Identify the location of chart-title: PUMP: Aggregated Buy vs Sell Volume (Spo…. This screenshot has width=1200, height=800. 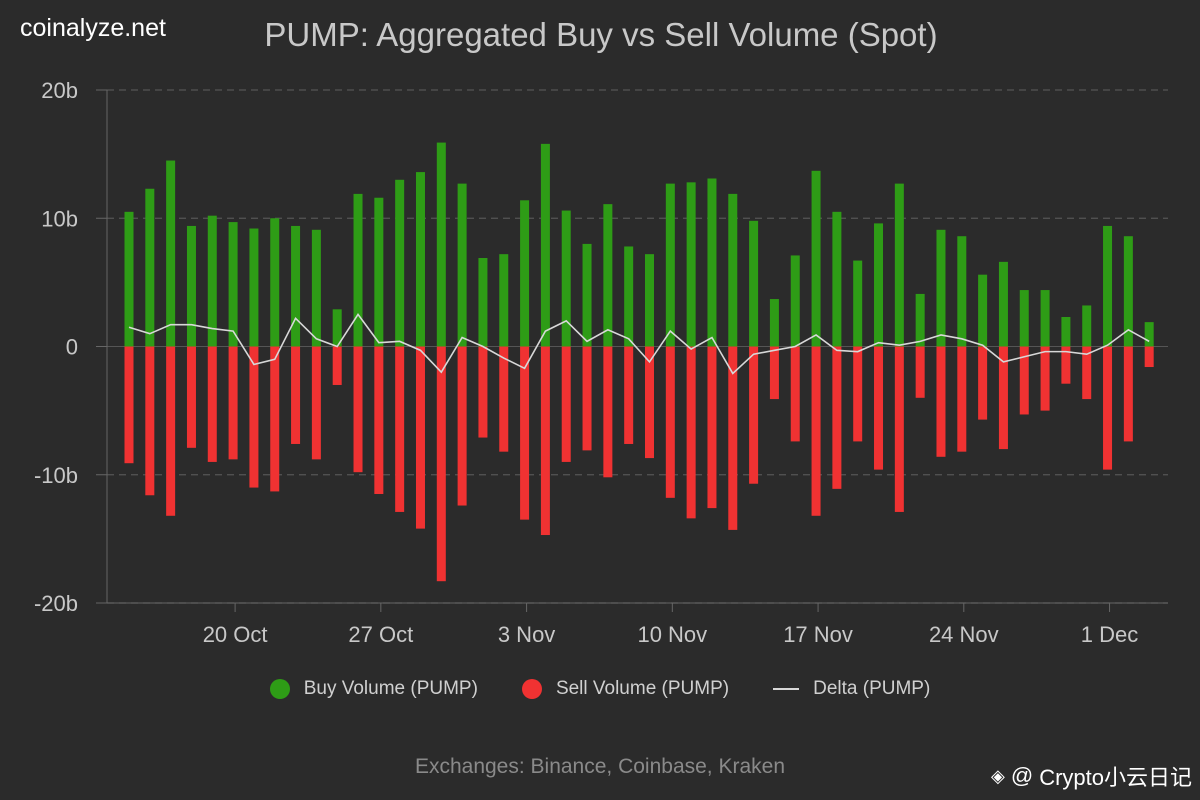
(601, 34).